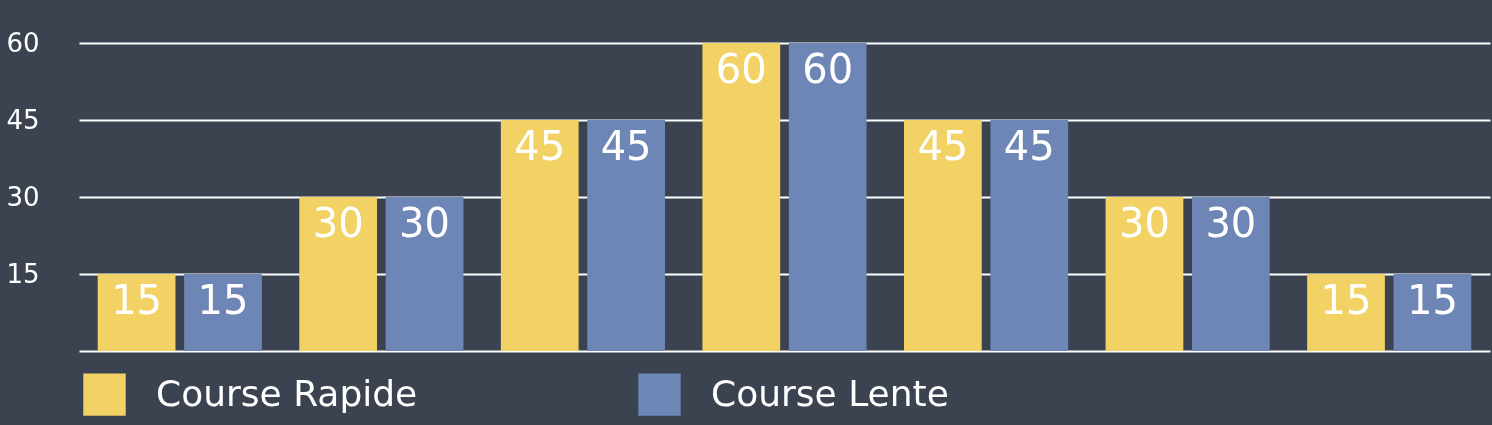 This screenshot has height=425, width=1492. What do you see at coordinates (23, 42) in the screenshot?
I see `y-tick-label: 60` at bounding box center [23, 42].